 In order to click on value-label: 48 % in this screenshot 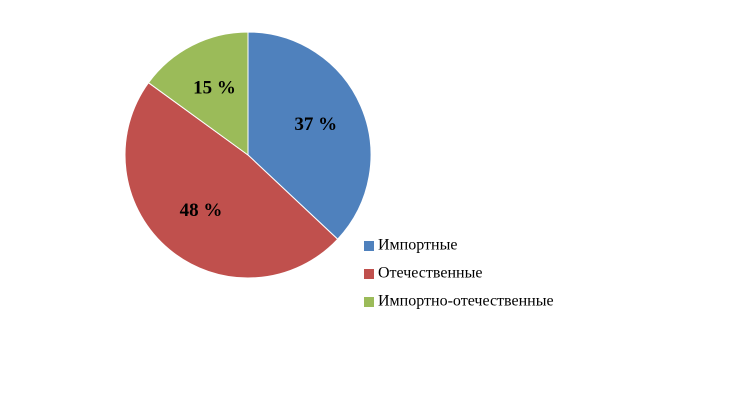, I will do `click(201, 210)`.